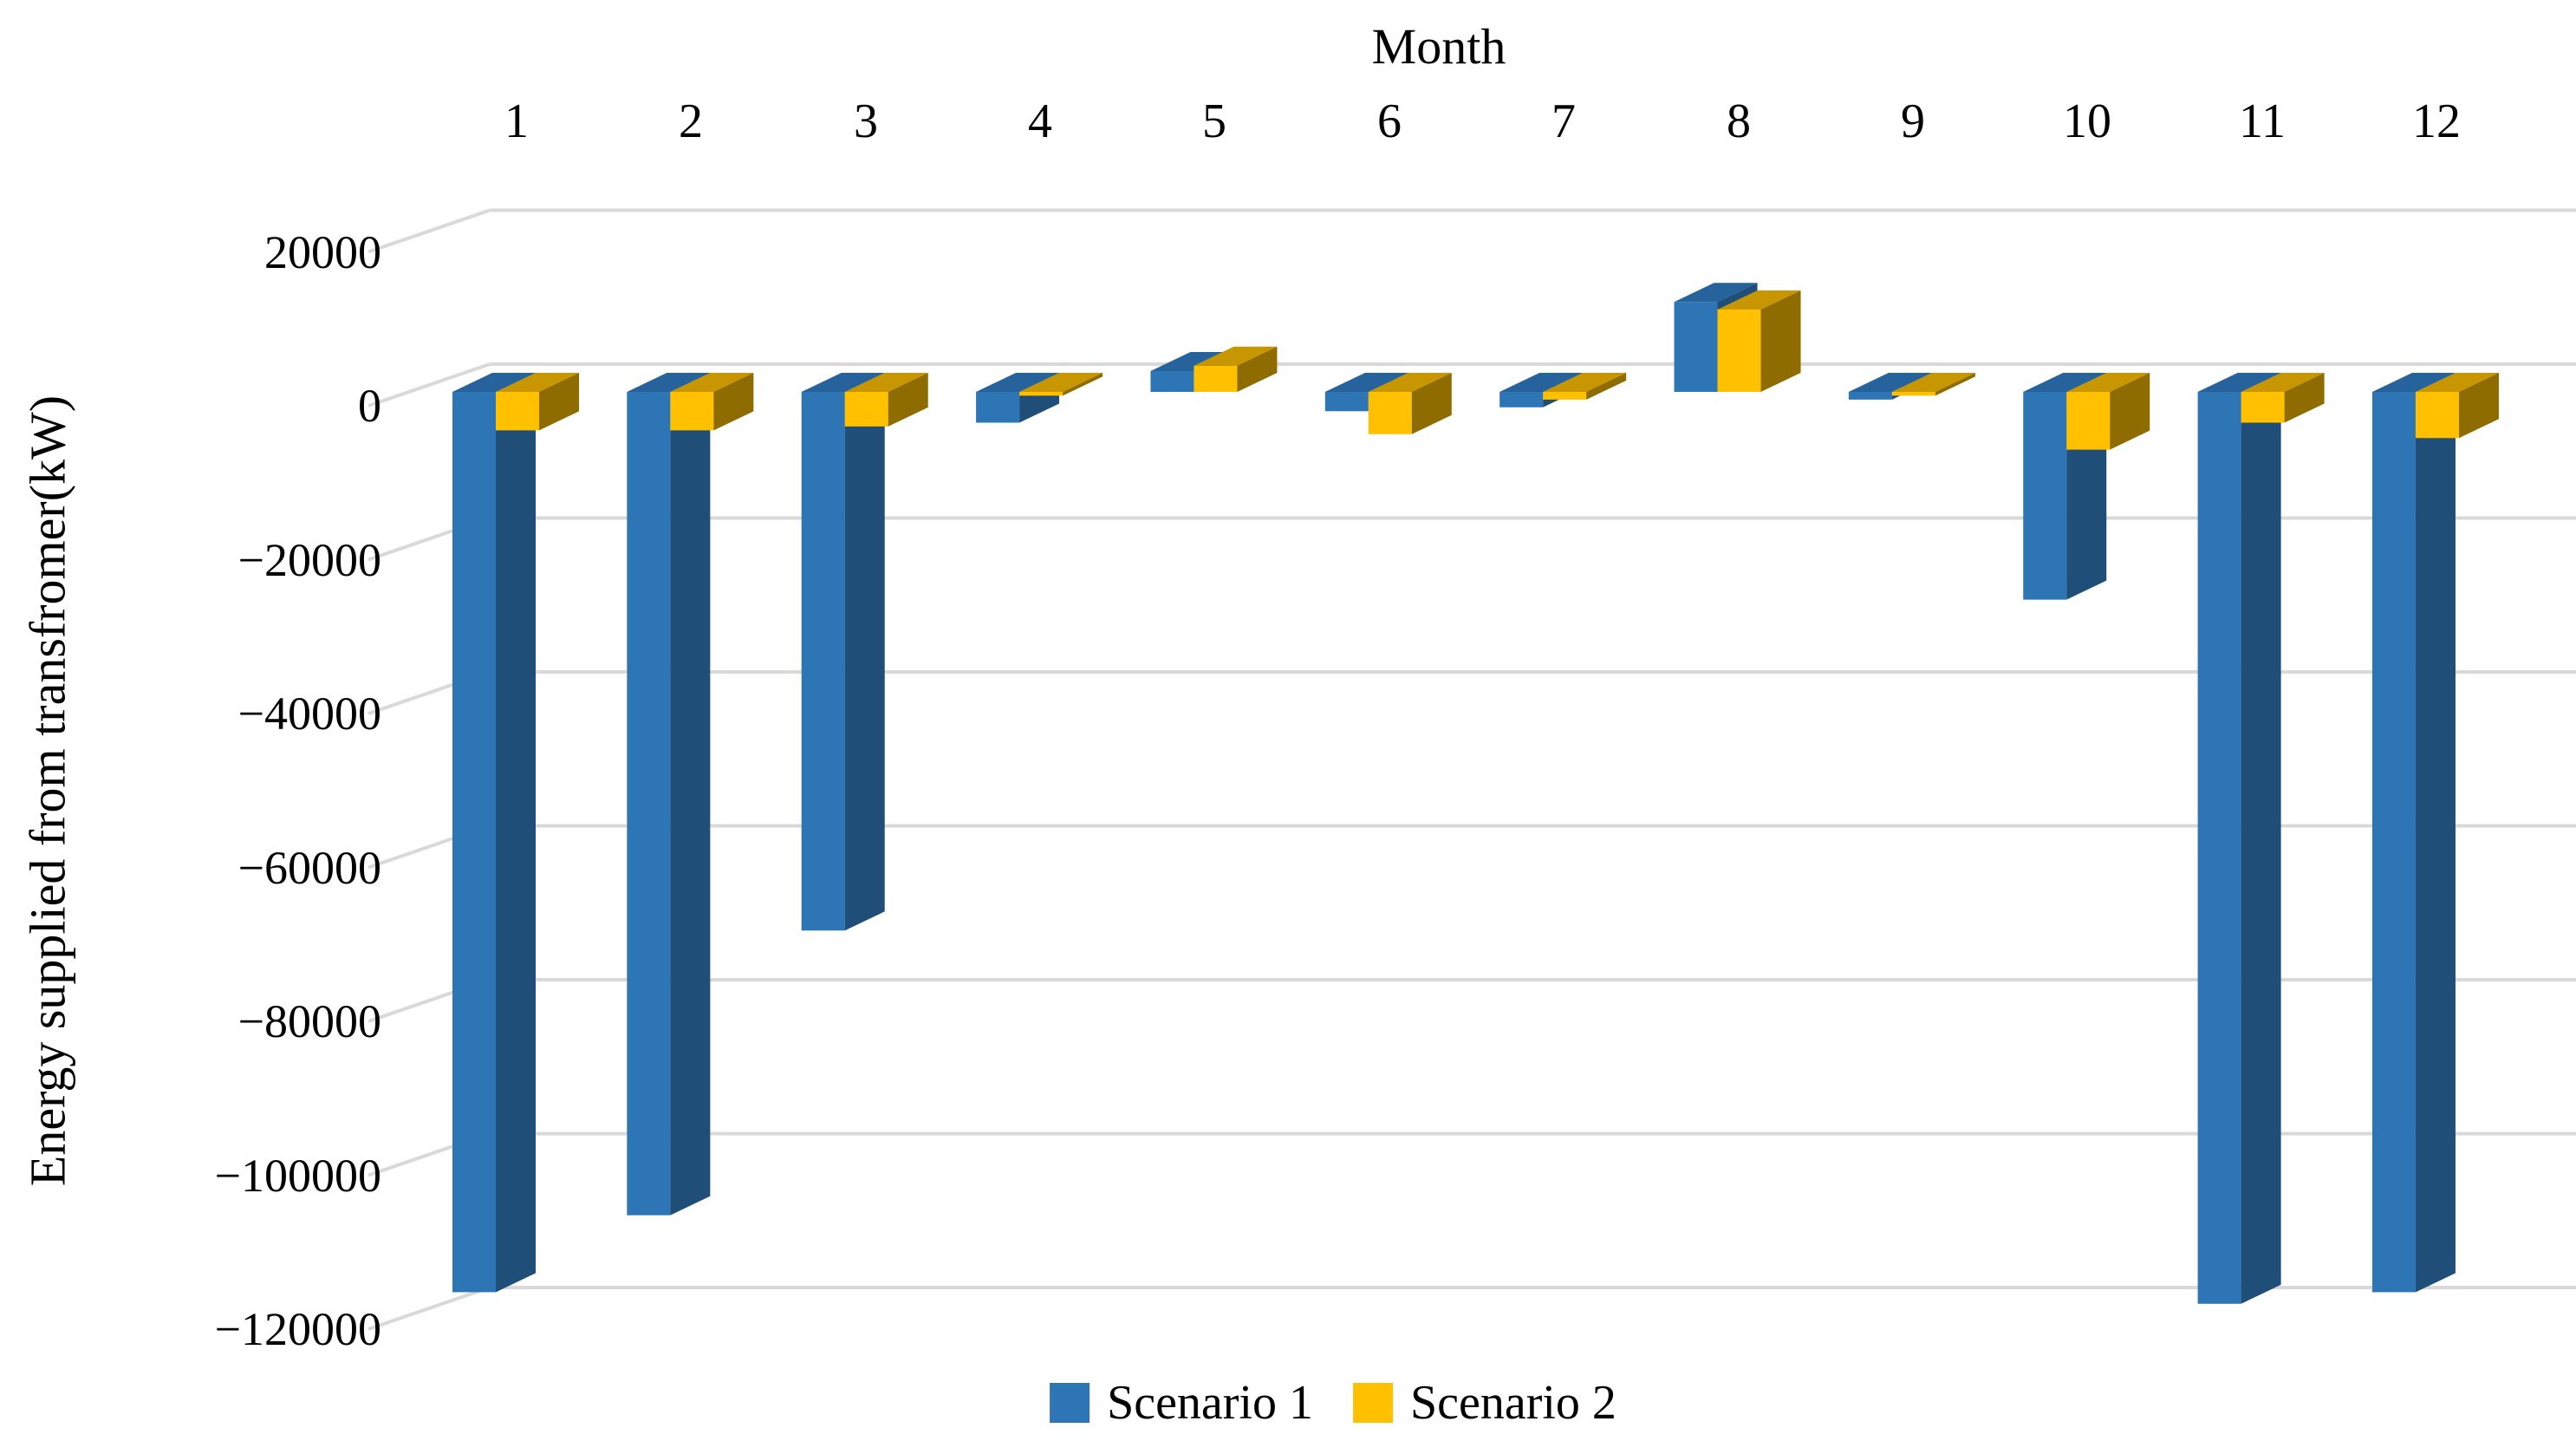 This screenshot has width=2576, height=1454. I want to click on bar-scenario2-month-10-top-face, so click(2108, 382).